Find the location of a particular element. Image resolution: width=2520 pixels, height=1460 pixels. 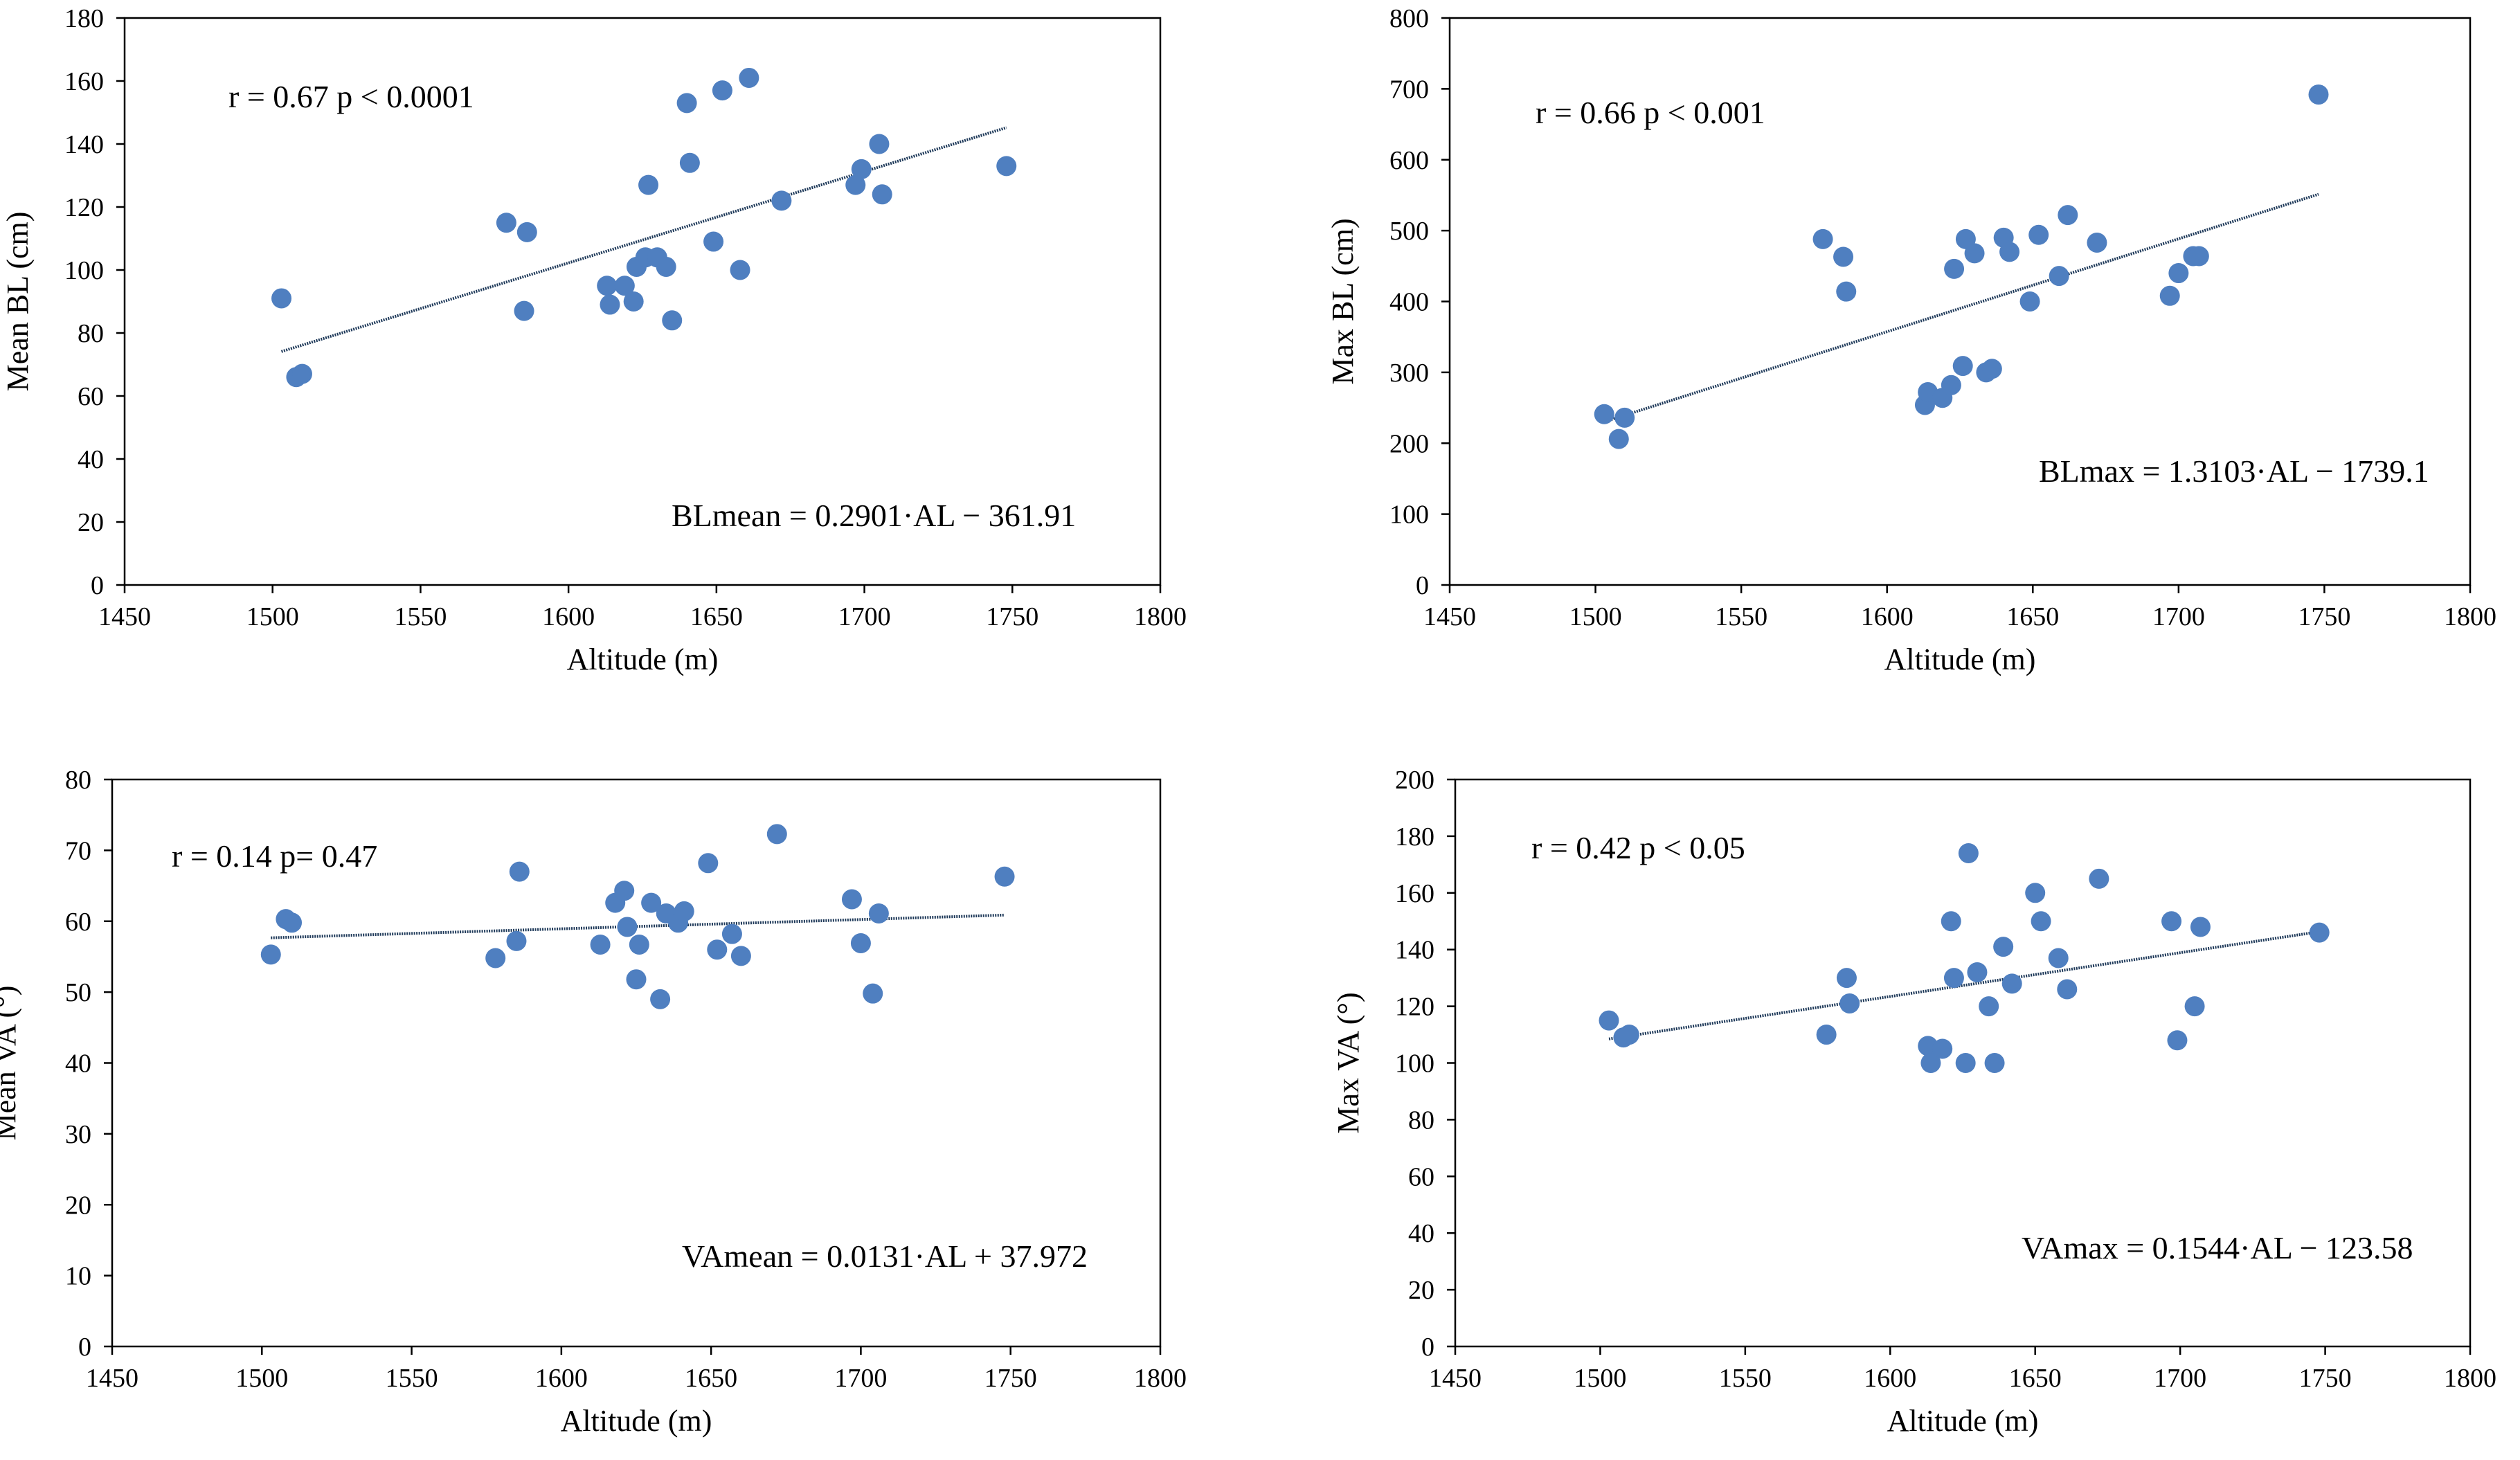

y-axis-title: Mean VA (°) is located at coordinates (11, 1063).